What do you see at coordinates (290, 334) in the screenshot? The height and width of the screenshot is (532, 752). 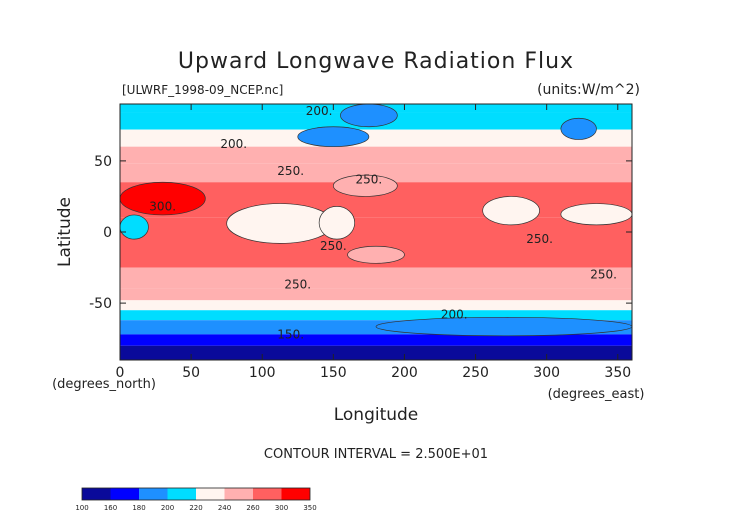 I see `contour-label: 150.` at bounding box center [290, 334].